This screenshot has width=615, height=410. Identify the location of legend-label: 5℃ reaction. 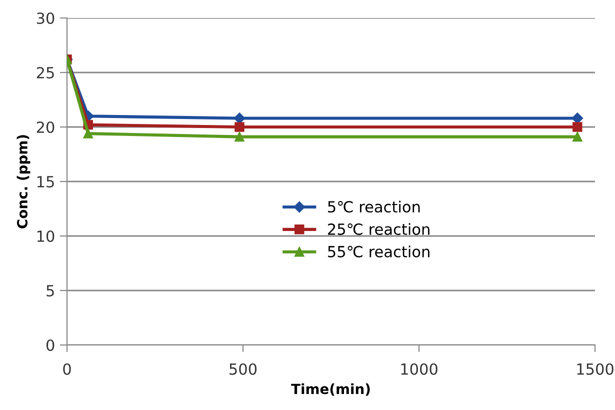
(374, 206).